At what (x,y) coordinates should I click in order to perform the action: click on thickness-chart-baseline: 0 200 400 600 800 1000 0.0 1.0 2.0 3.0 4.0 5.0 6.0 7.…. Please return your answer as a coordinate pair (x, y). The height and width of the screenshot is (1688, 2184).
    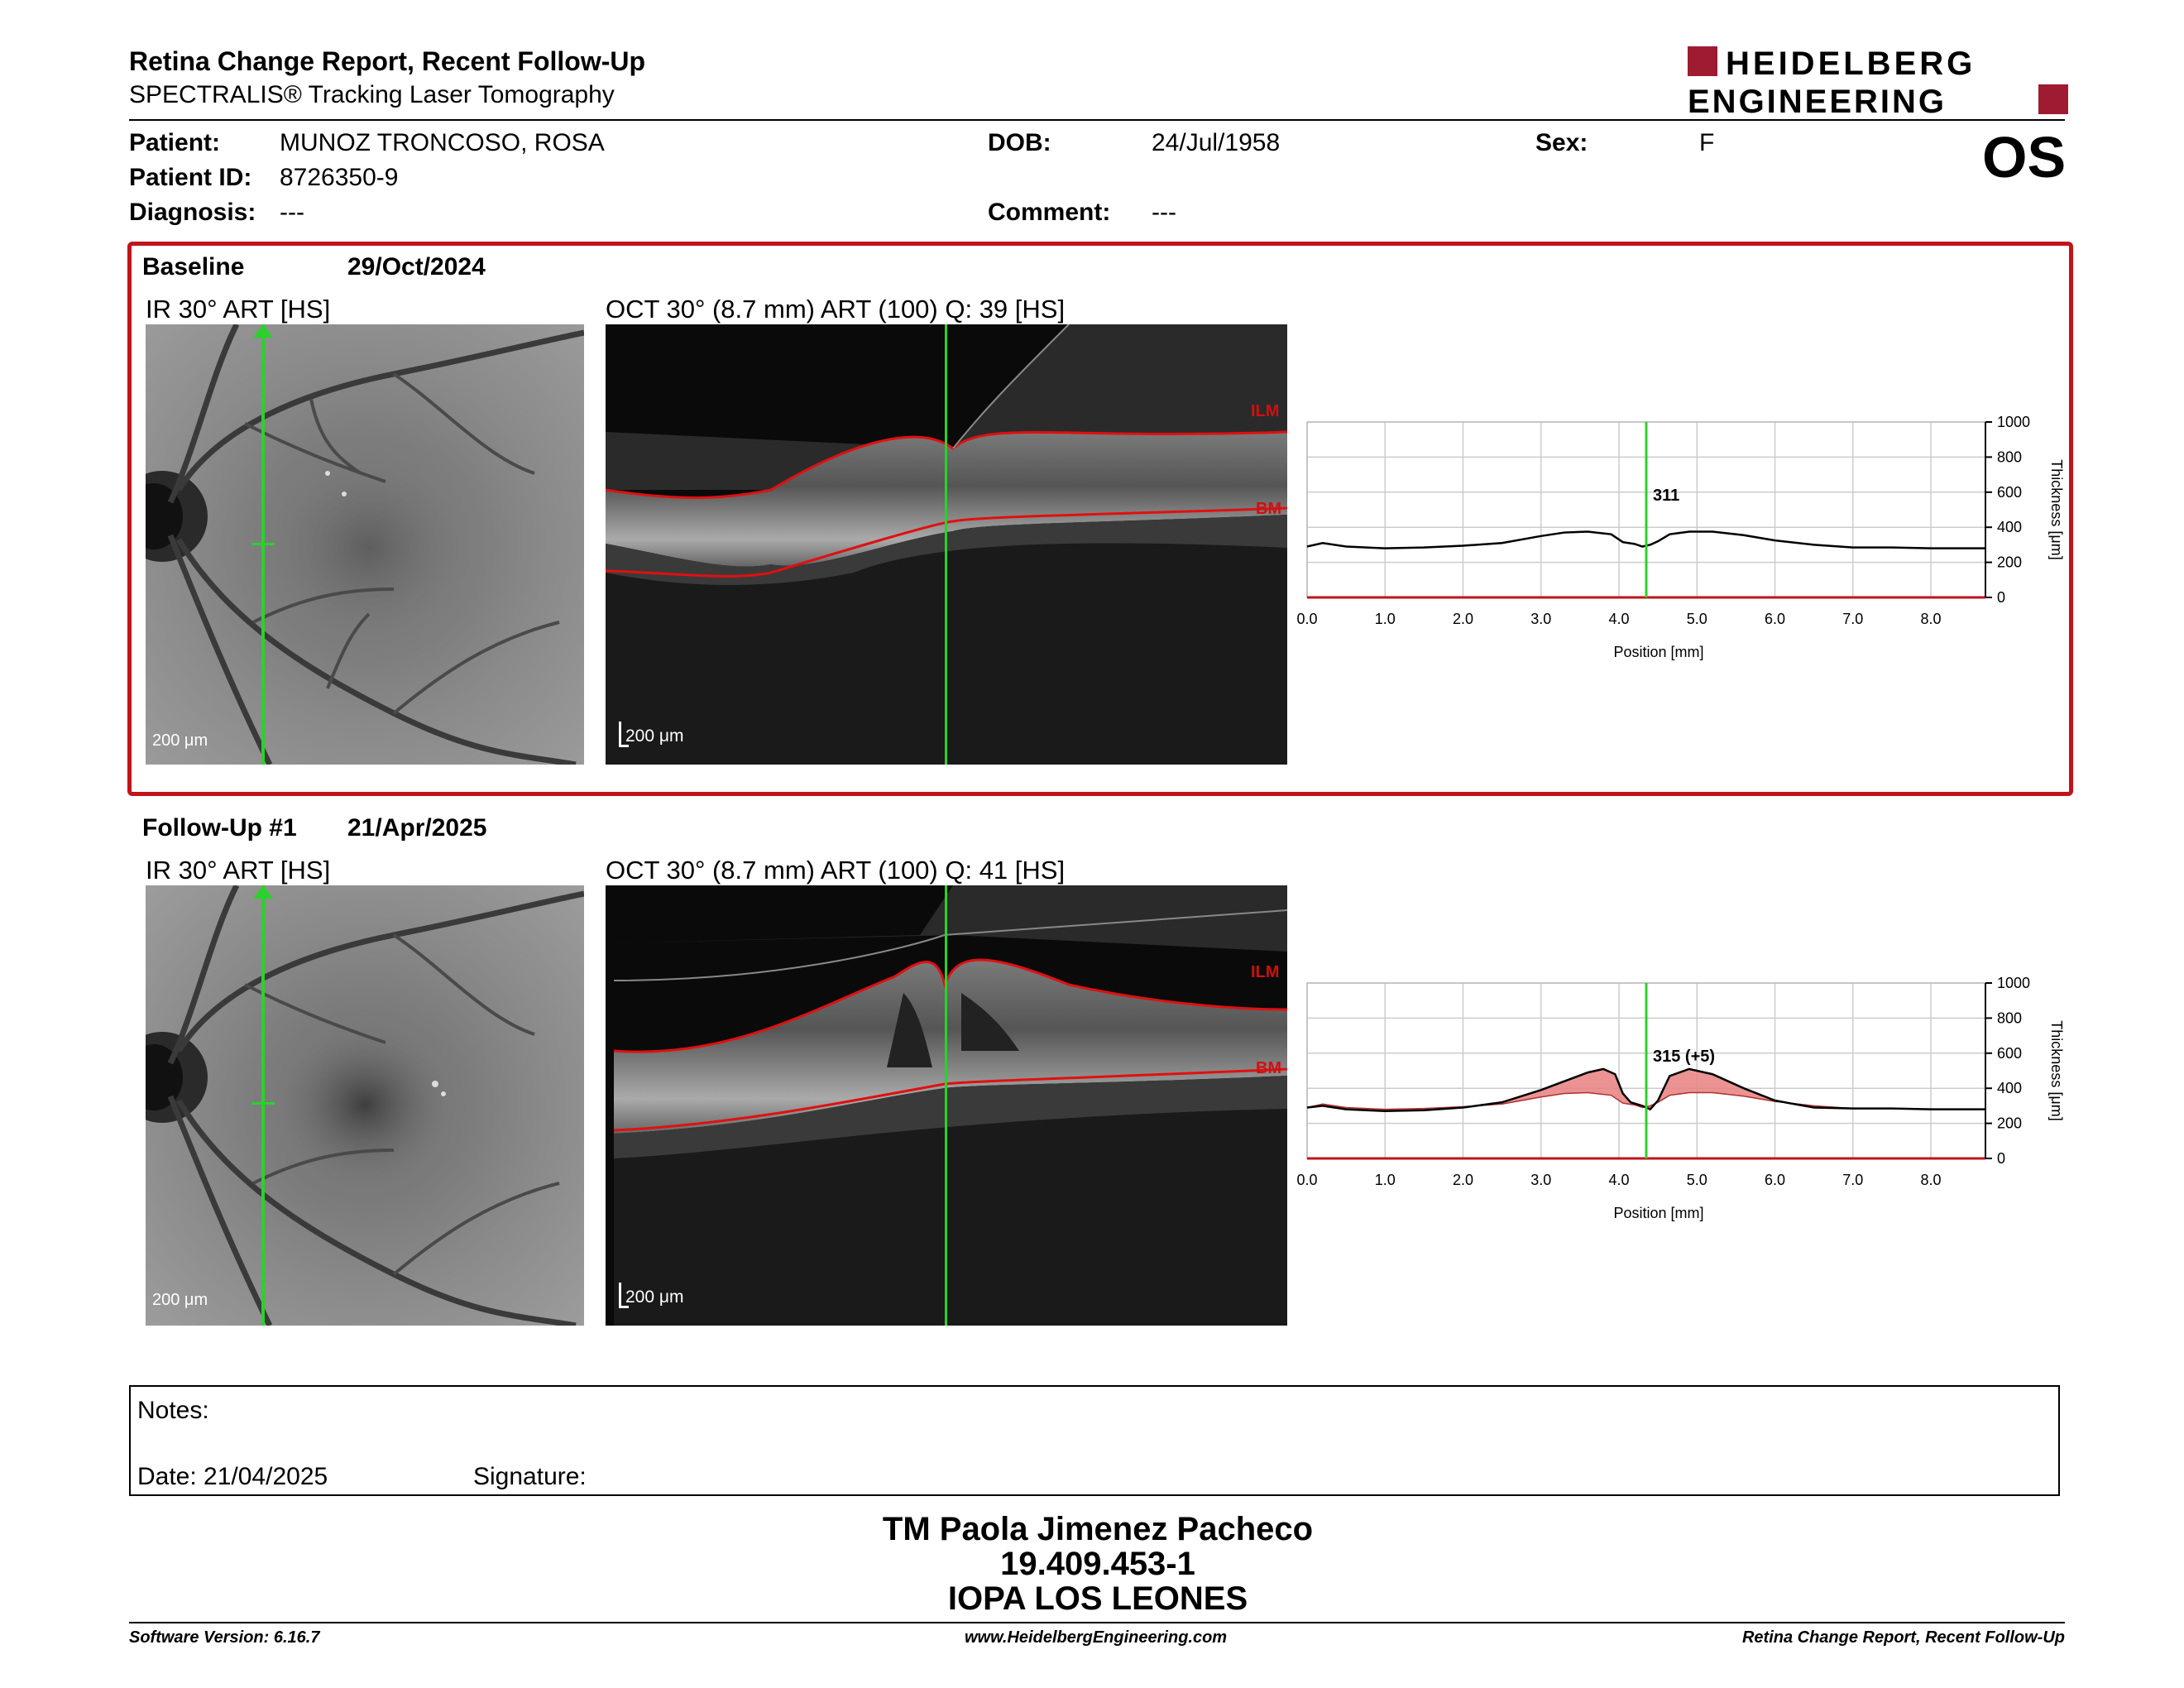
    Looking at the image, I should click on (1680, 537).